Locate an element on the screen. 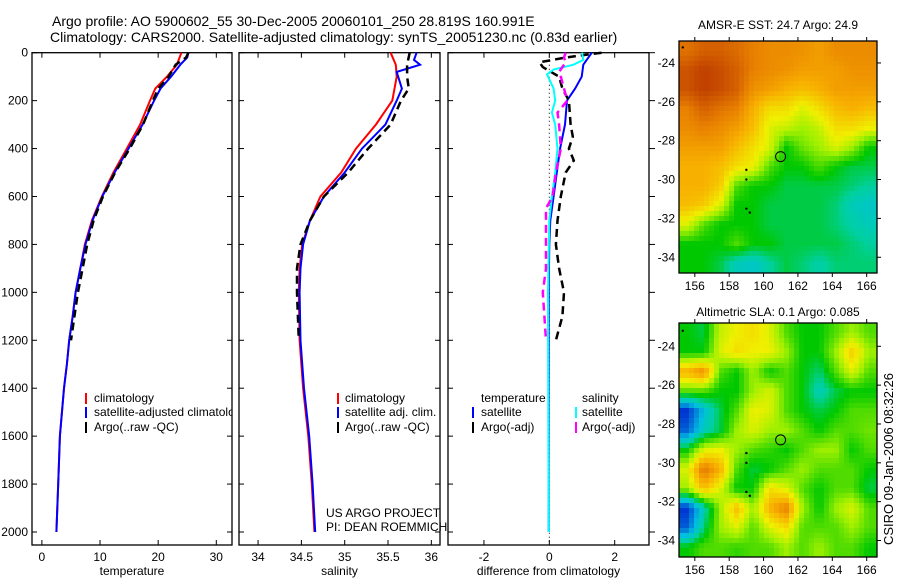 The image size is (900, 580). x-axis-label: salinity is located at coordinates (339, 571).